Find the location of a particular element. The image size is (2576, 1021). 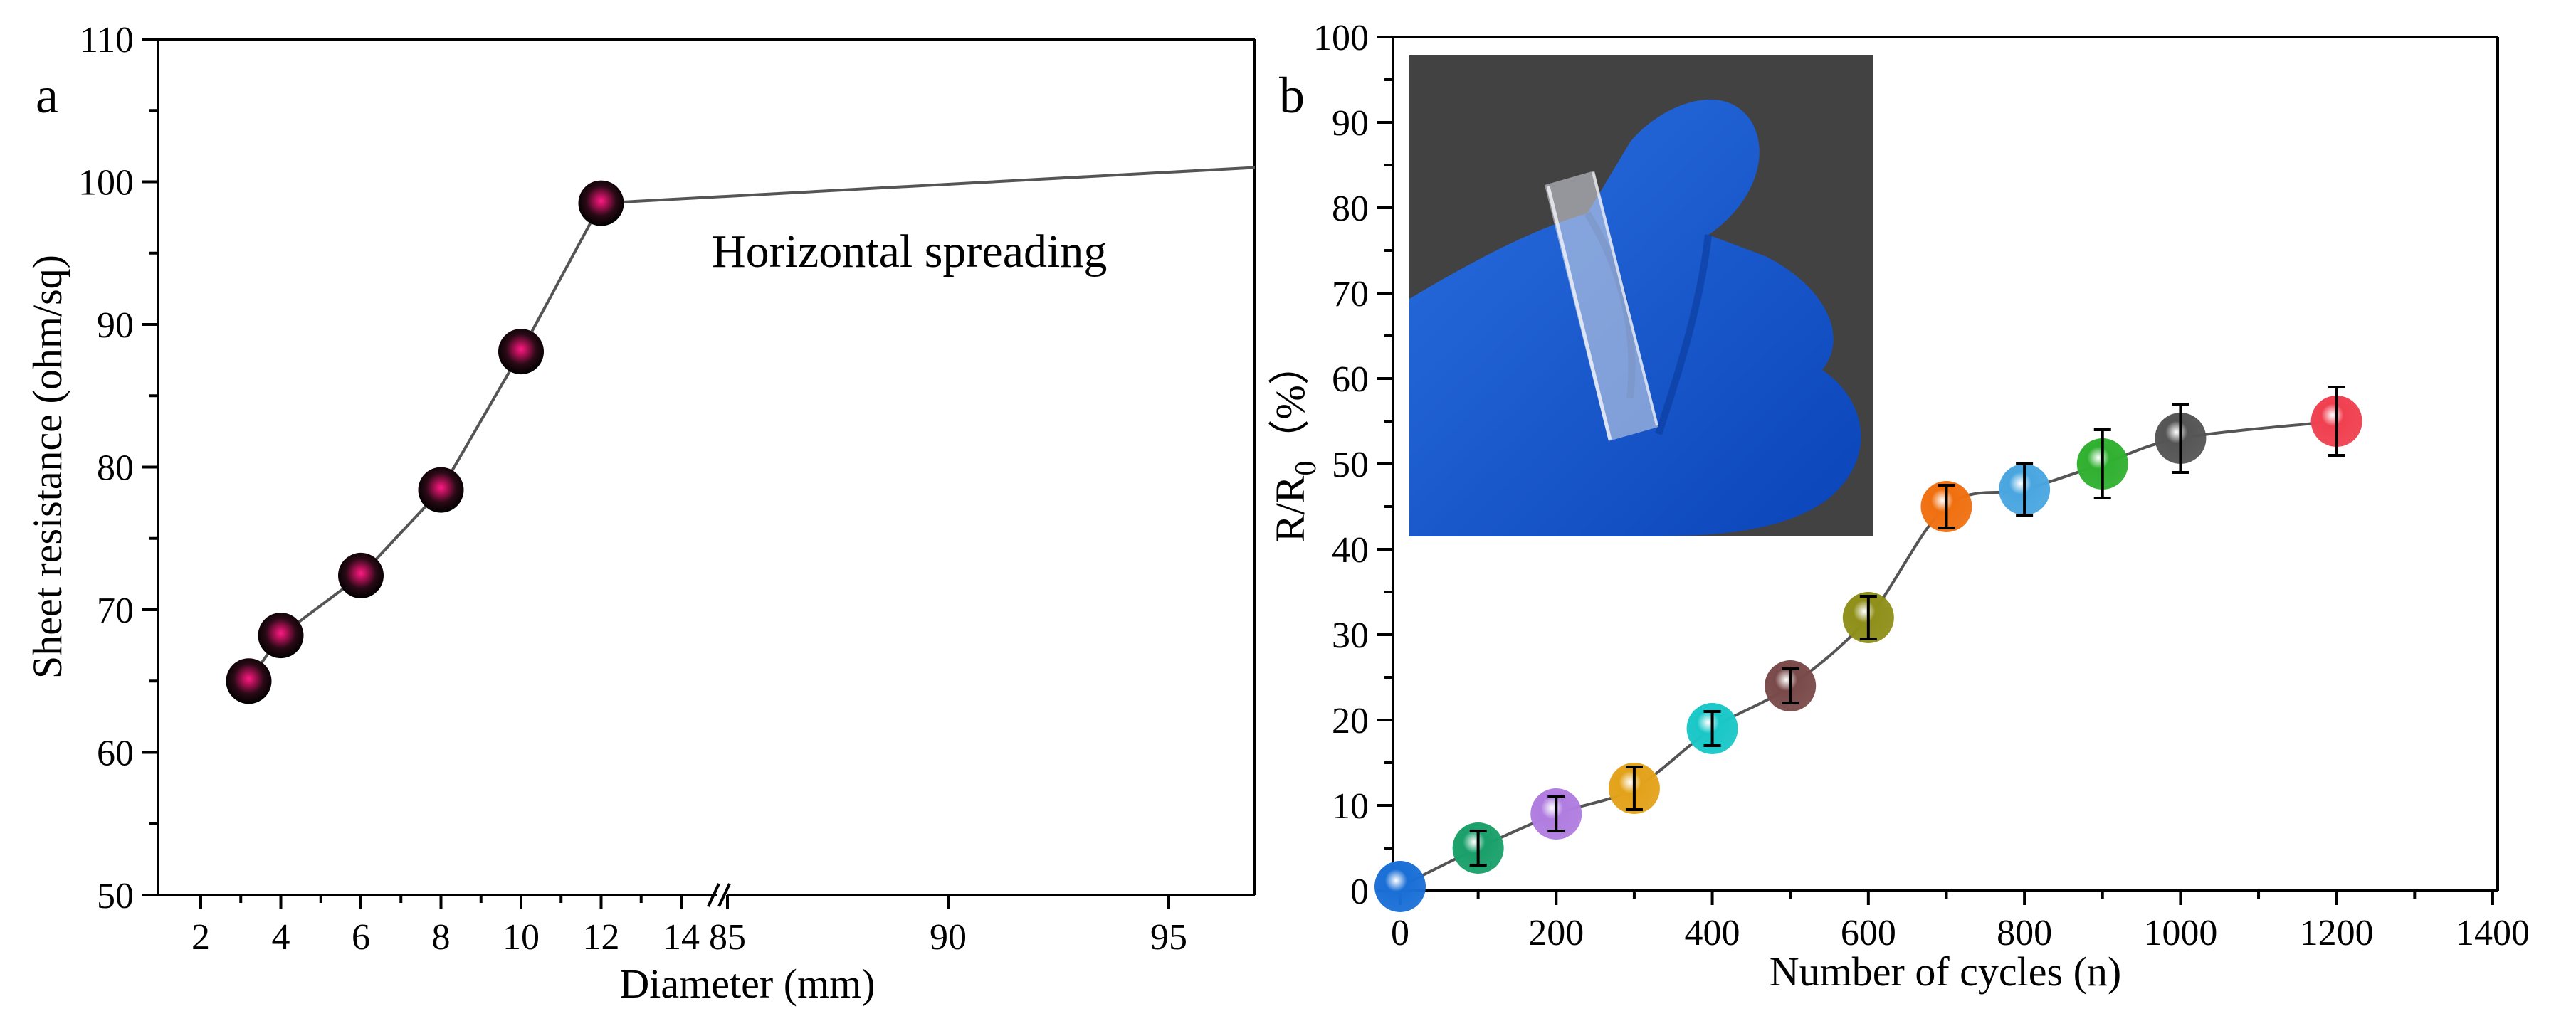

panel-b-x-label: Number of cycles (n) is located at coordinates (1946, 971).